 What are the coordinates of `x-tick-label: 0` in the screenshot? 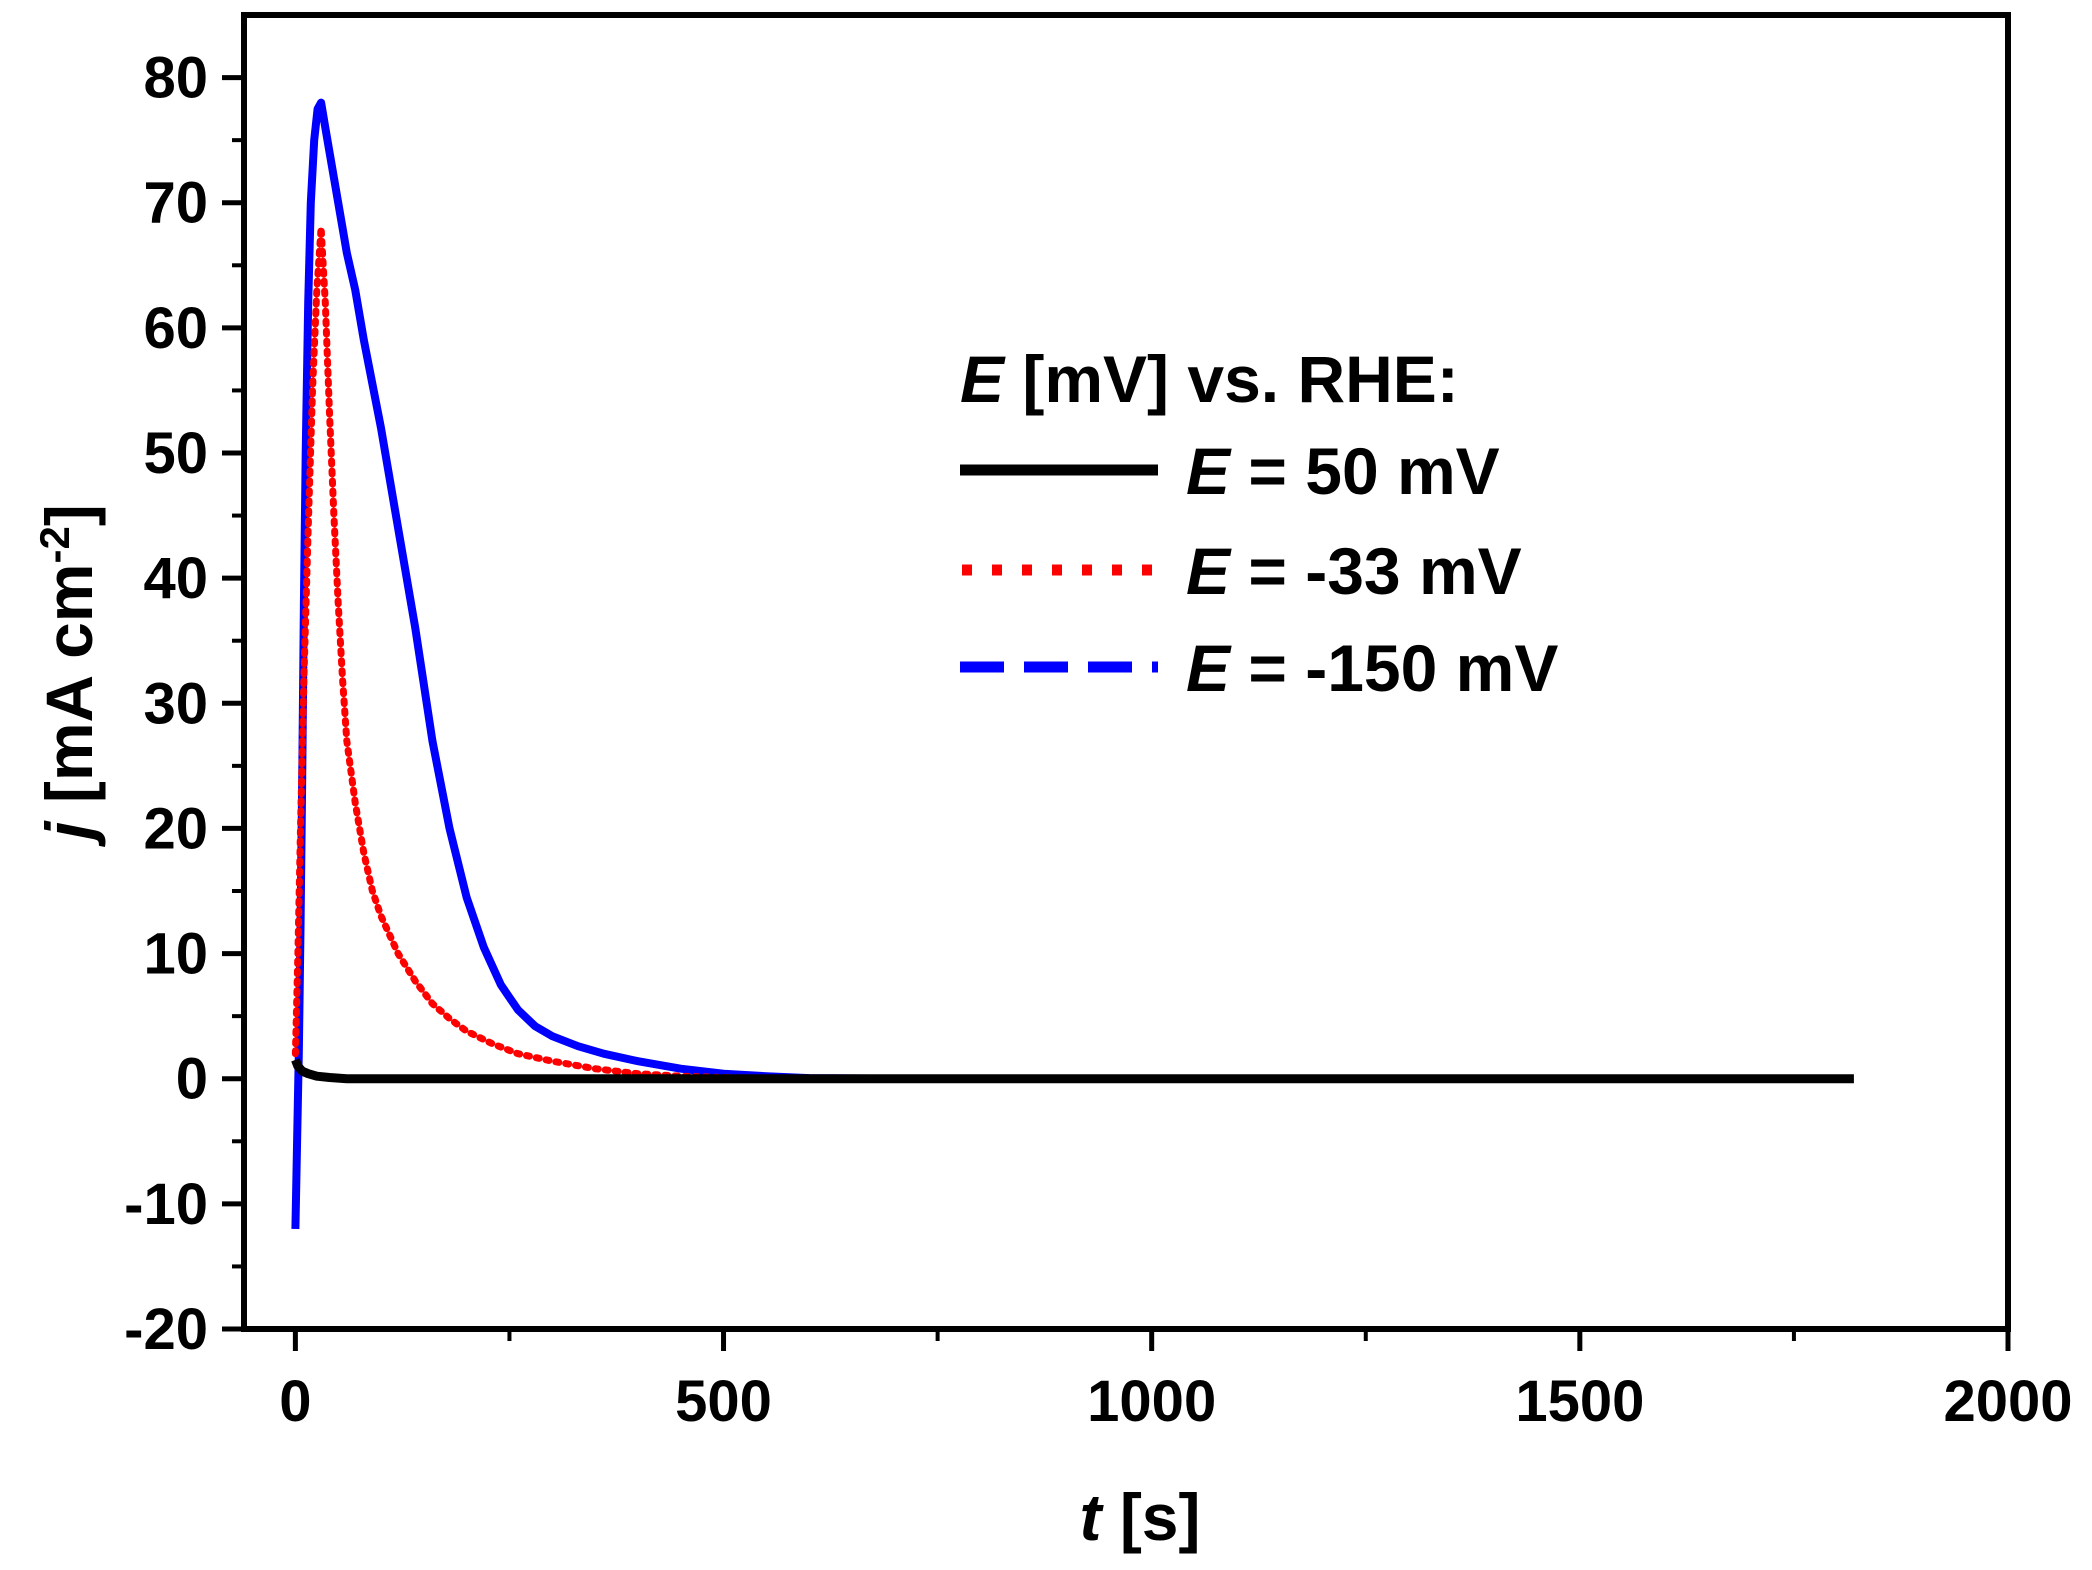 It's located at (295, 1401).